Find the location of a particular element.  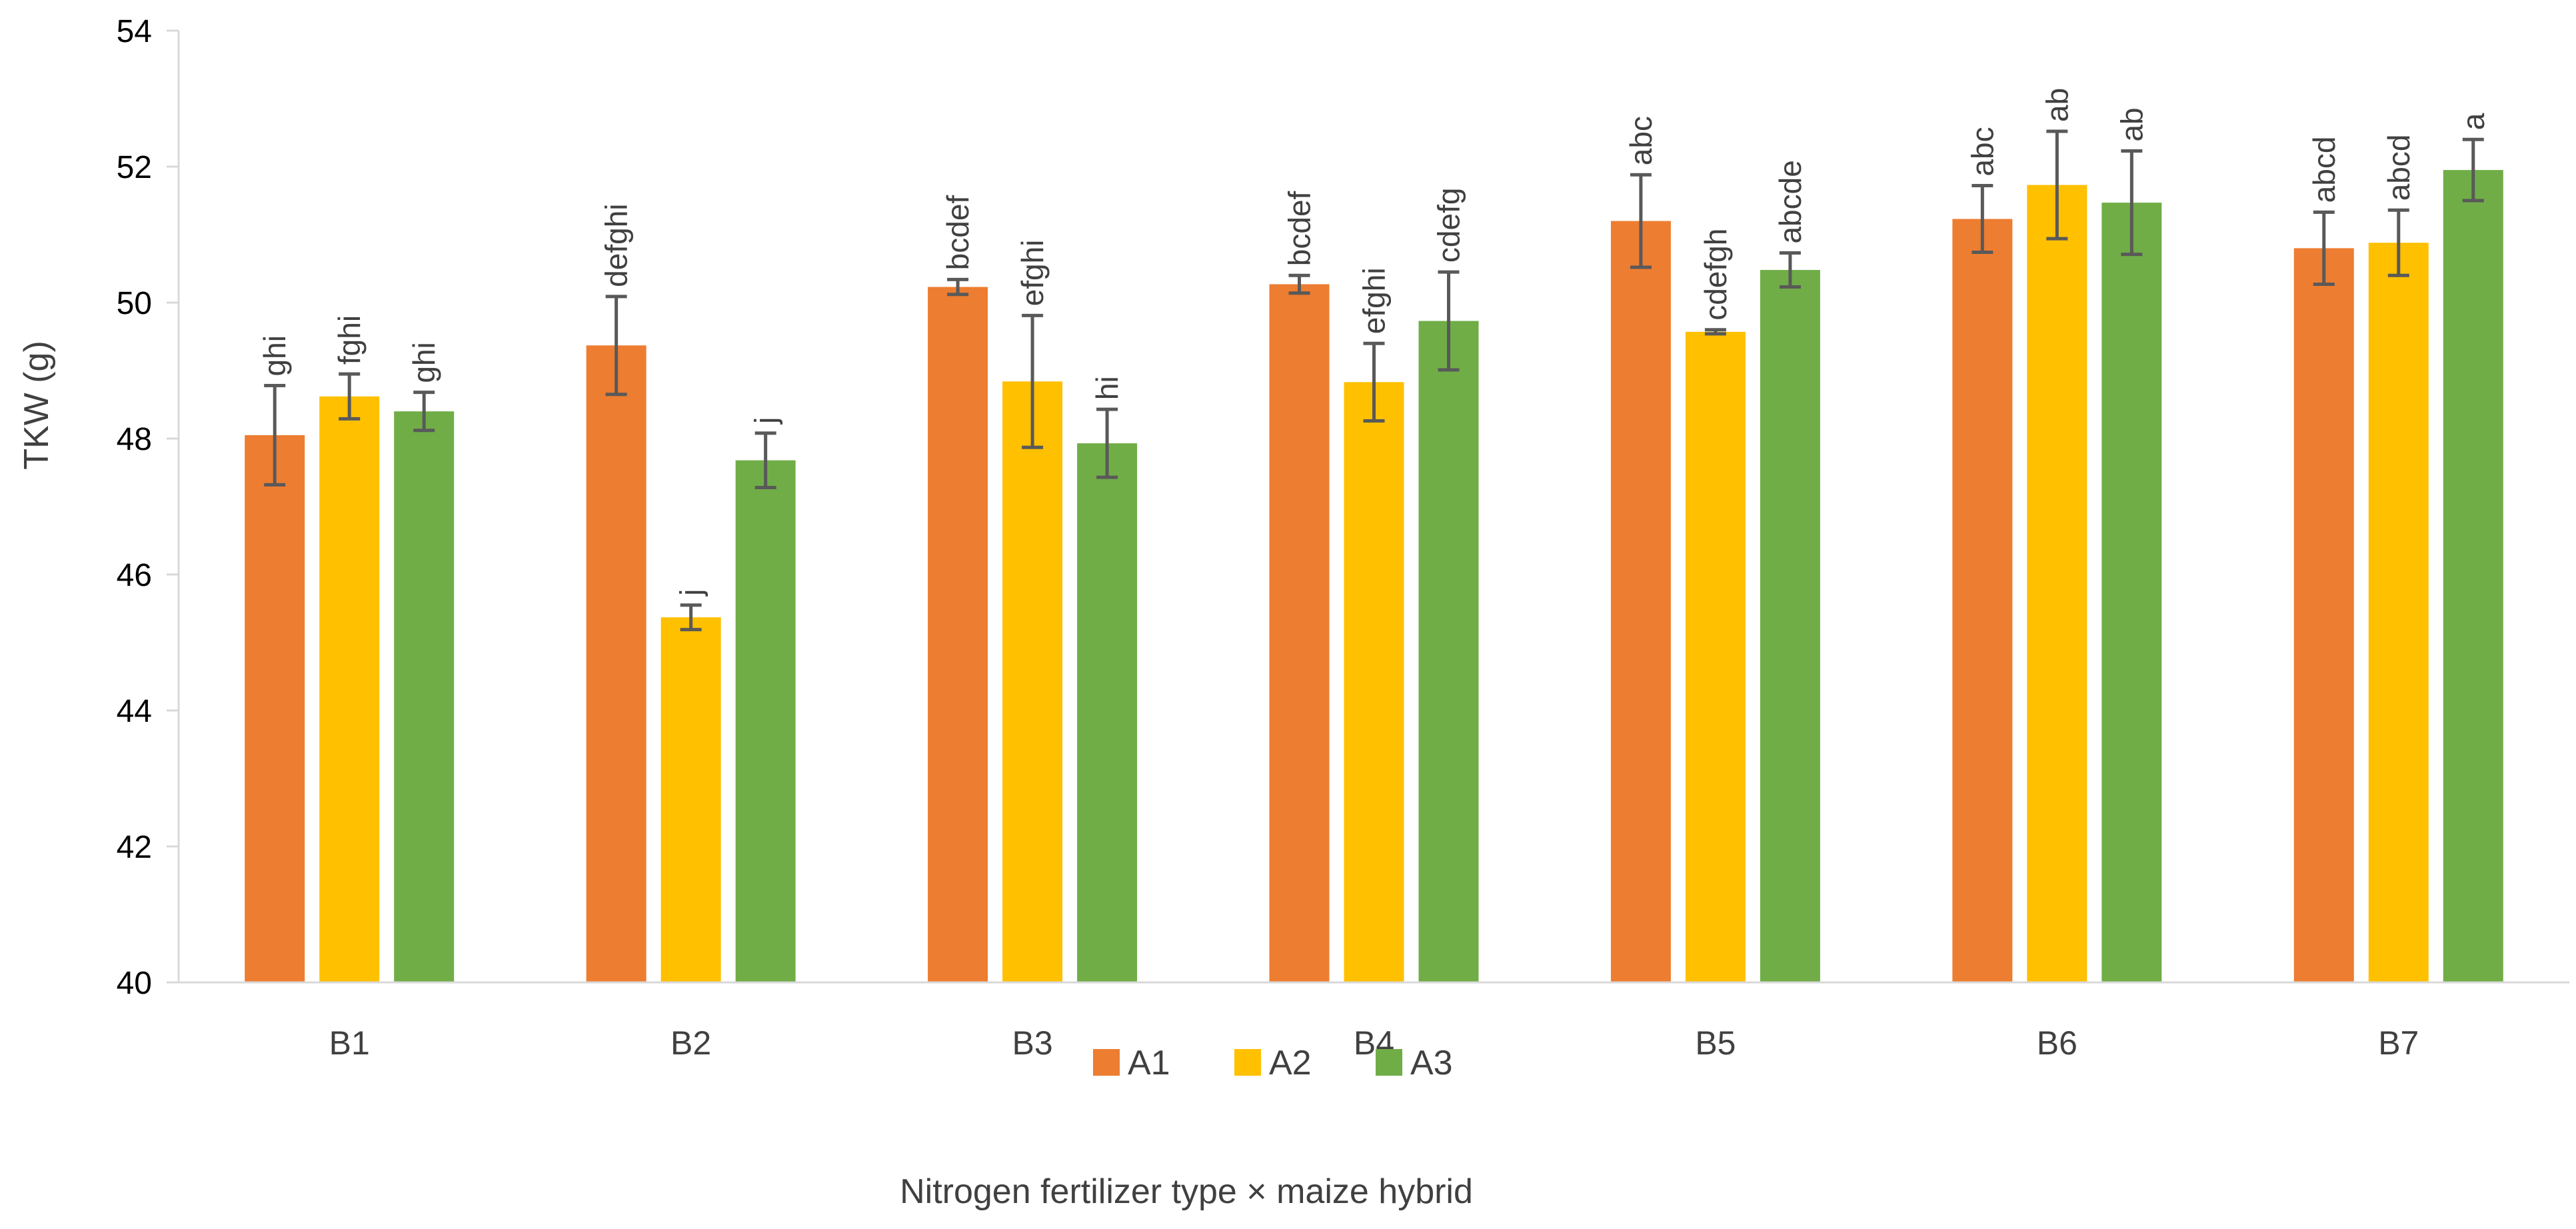

bar-a1-b4 is located at coordinates (1300, 633).